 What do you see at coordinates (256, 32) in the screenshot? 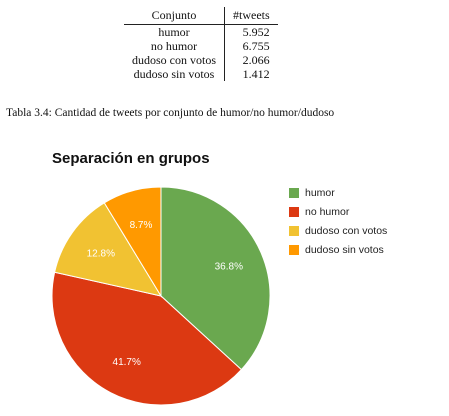
I see `table-cell-tweets: 5.952` at bounding box center [256, 32].